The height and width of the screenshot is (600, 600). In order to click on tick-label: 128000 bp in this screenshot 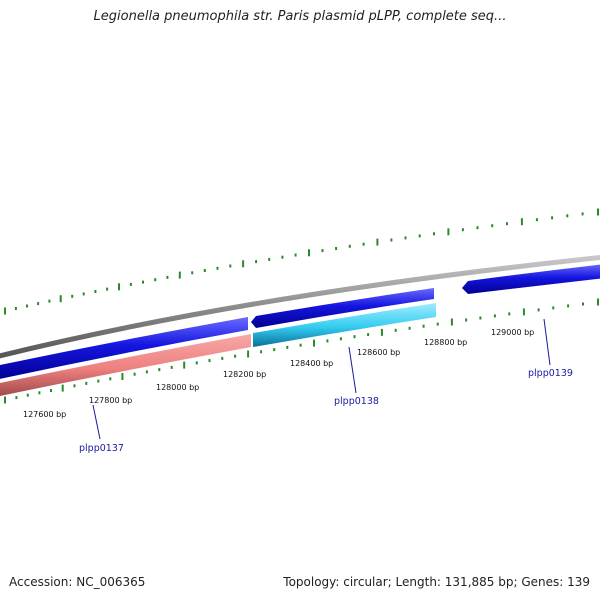, I will do `click(177, 387)`.